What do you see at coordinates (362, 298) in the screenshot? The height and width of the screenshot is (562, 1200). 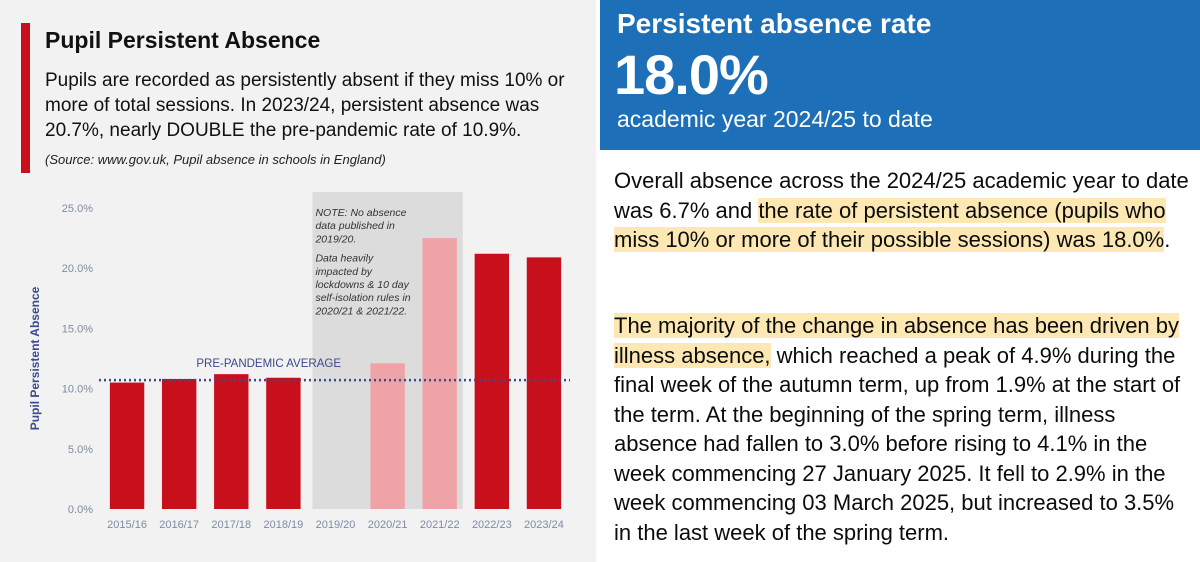 I see `note-line: self-isolation rules in` at bounding box center [362, 298].